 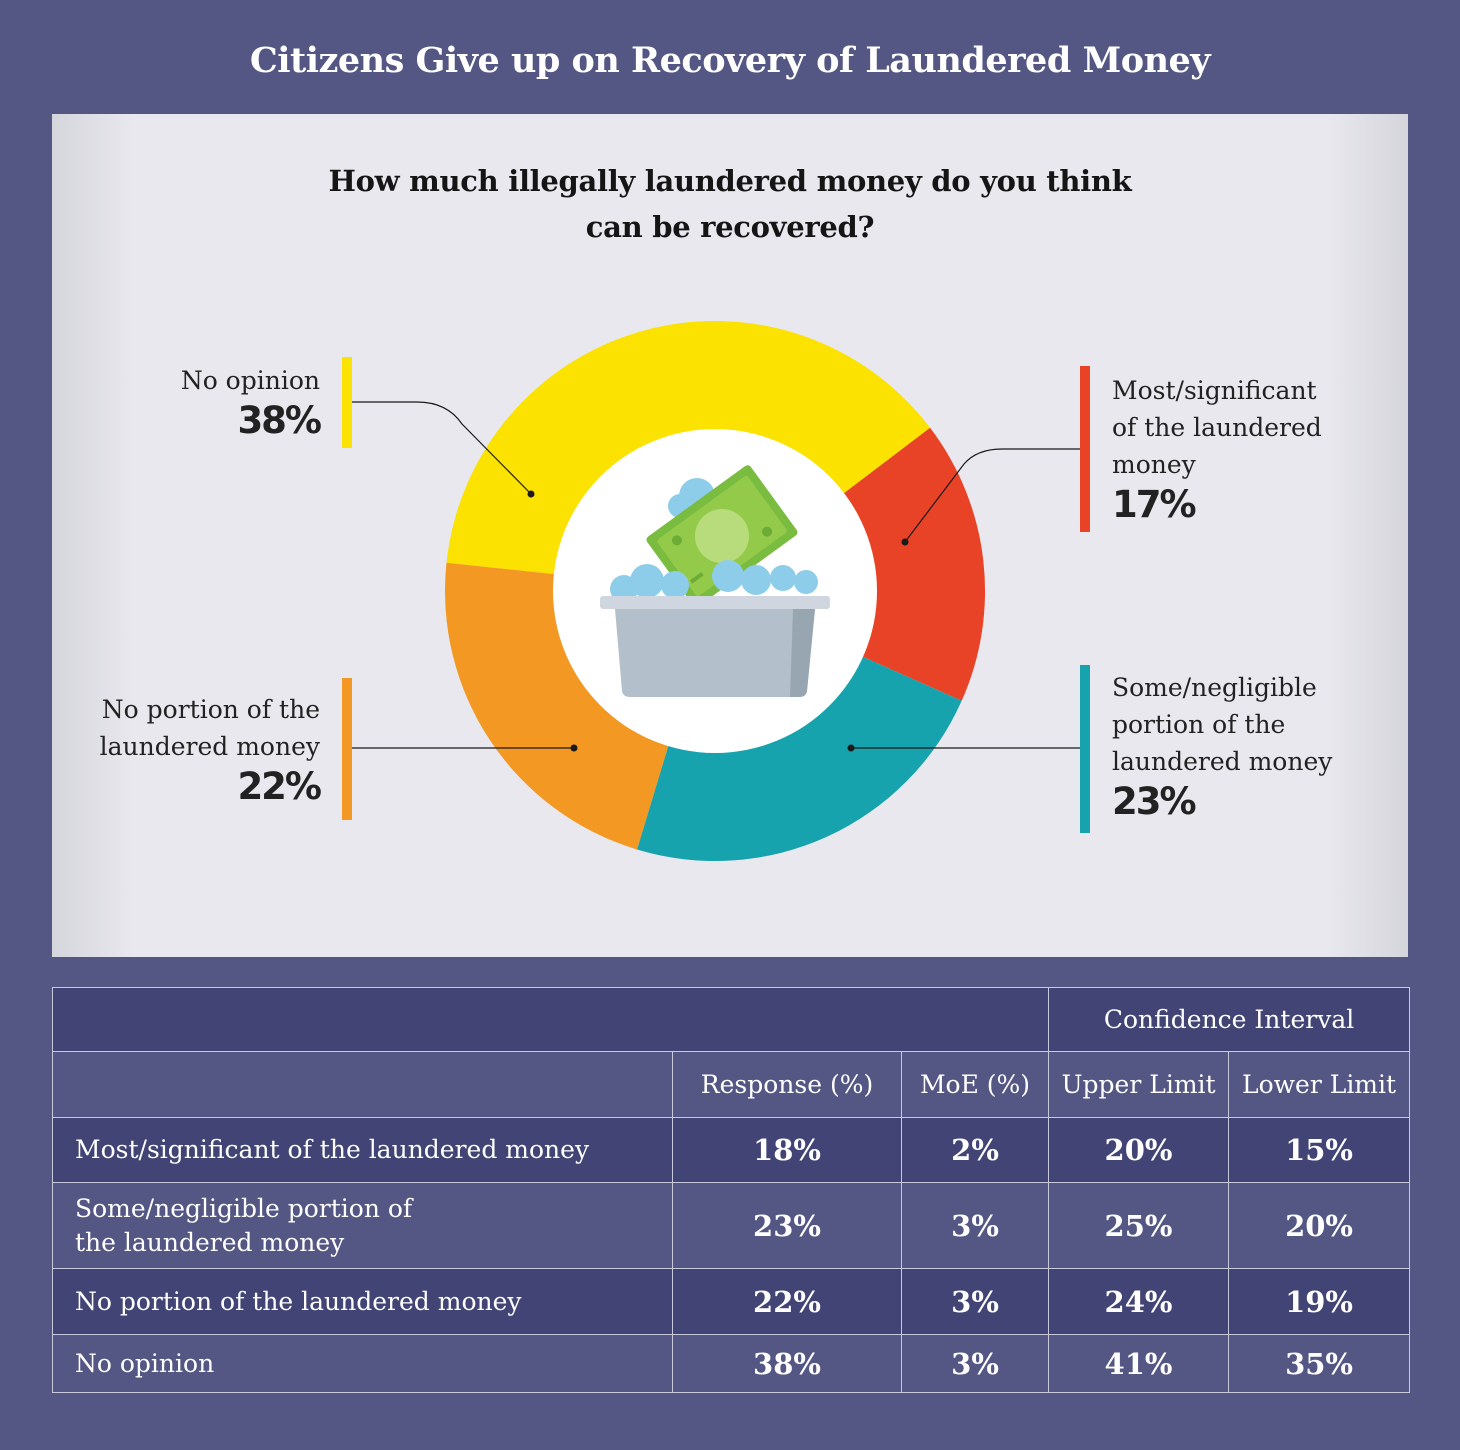 I want to click on cell-response: 18%, so click(x=787, y=1150).